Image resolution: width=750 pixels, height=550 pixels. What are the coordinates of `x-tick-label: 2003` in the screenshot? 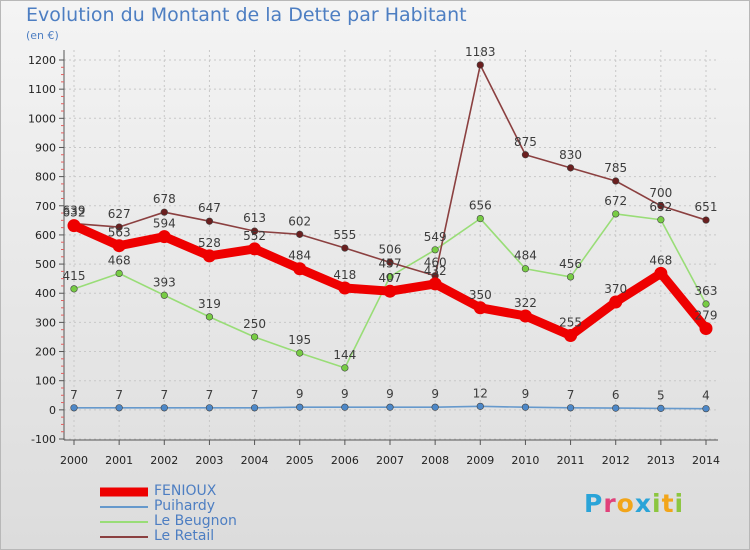 It's located at (209, 460).